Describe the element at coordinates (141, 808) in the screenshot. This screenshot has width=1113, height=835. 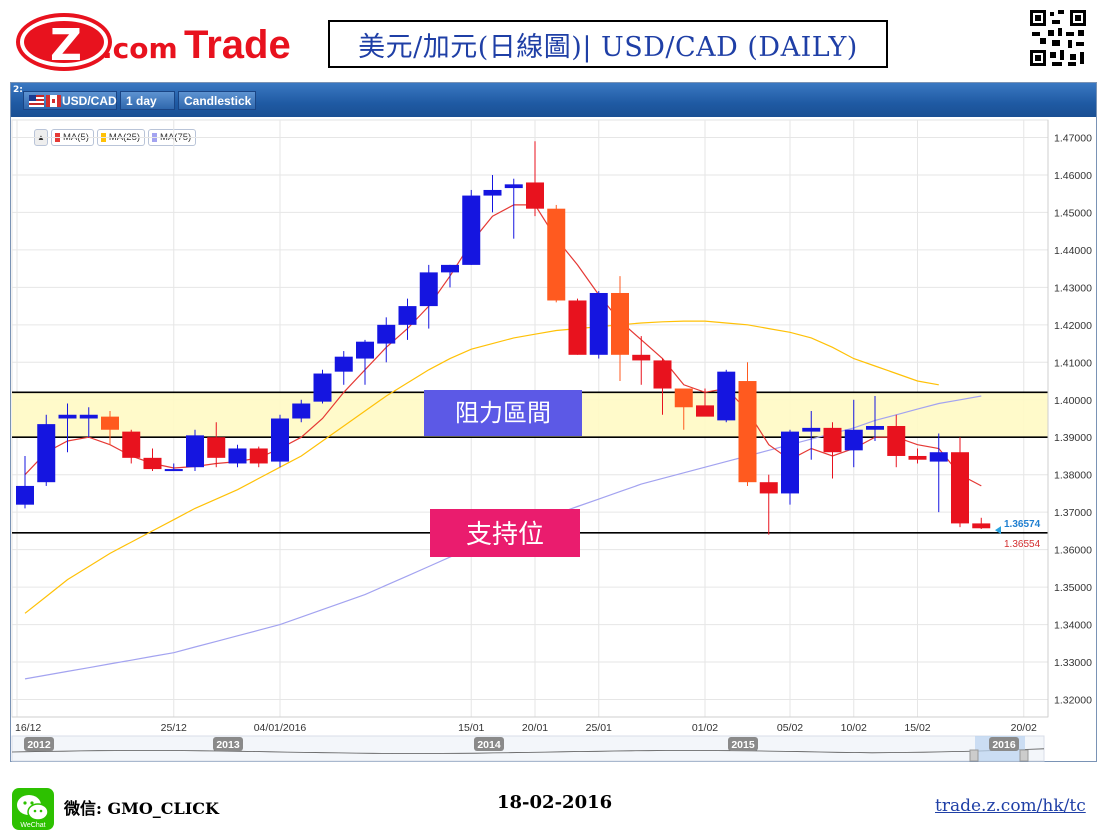
I see `wechat-id: 微信: GMO_CLICK` at that location.